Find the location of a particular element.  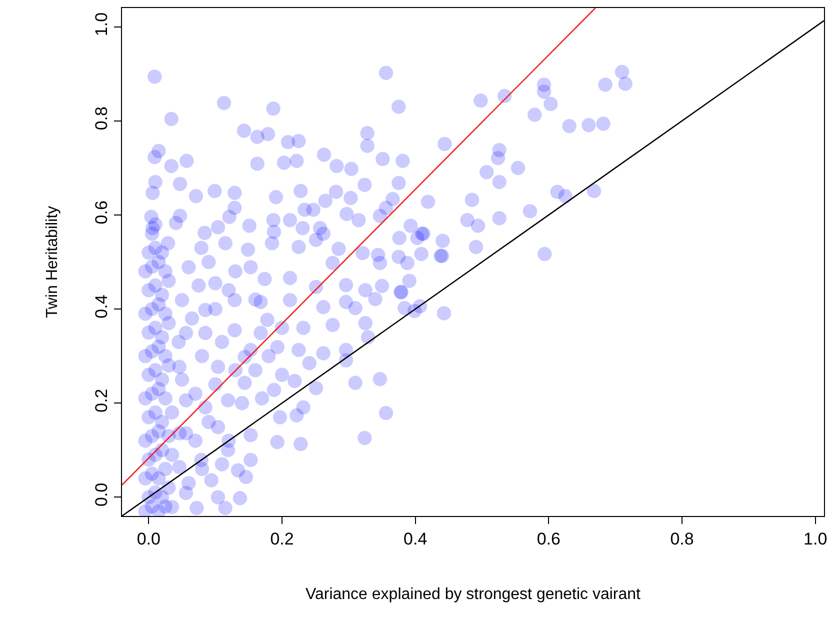

x-axis-title: Variance explained by strongest genetic vairant is located at coordinates (473, 595).